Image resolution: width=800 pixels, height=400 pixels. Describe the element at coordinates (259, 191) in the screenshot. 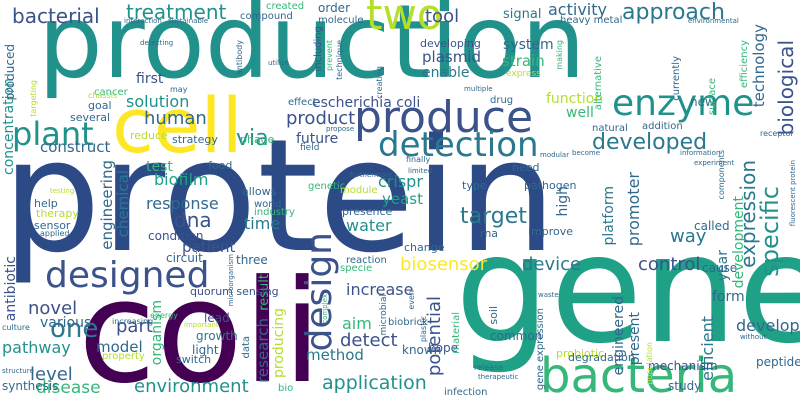

I see `word-allows: allows` at that location.